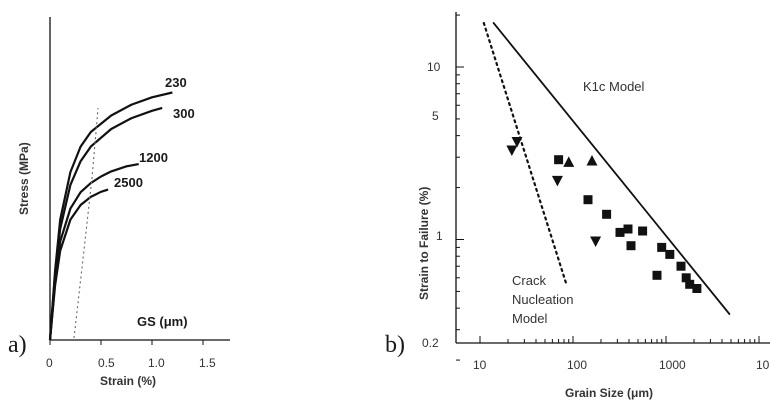  What do you see at coordinates (128, 182) in the screenshot?
I see `curve-label-2500: 2500` at bounding box center [128, 182].